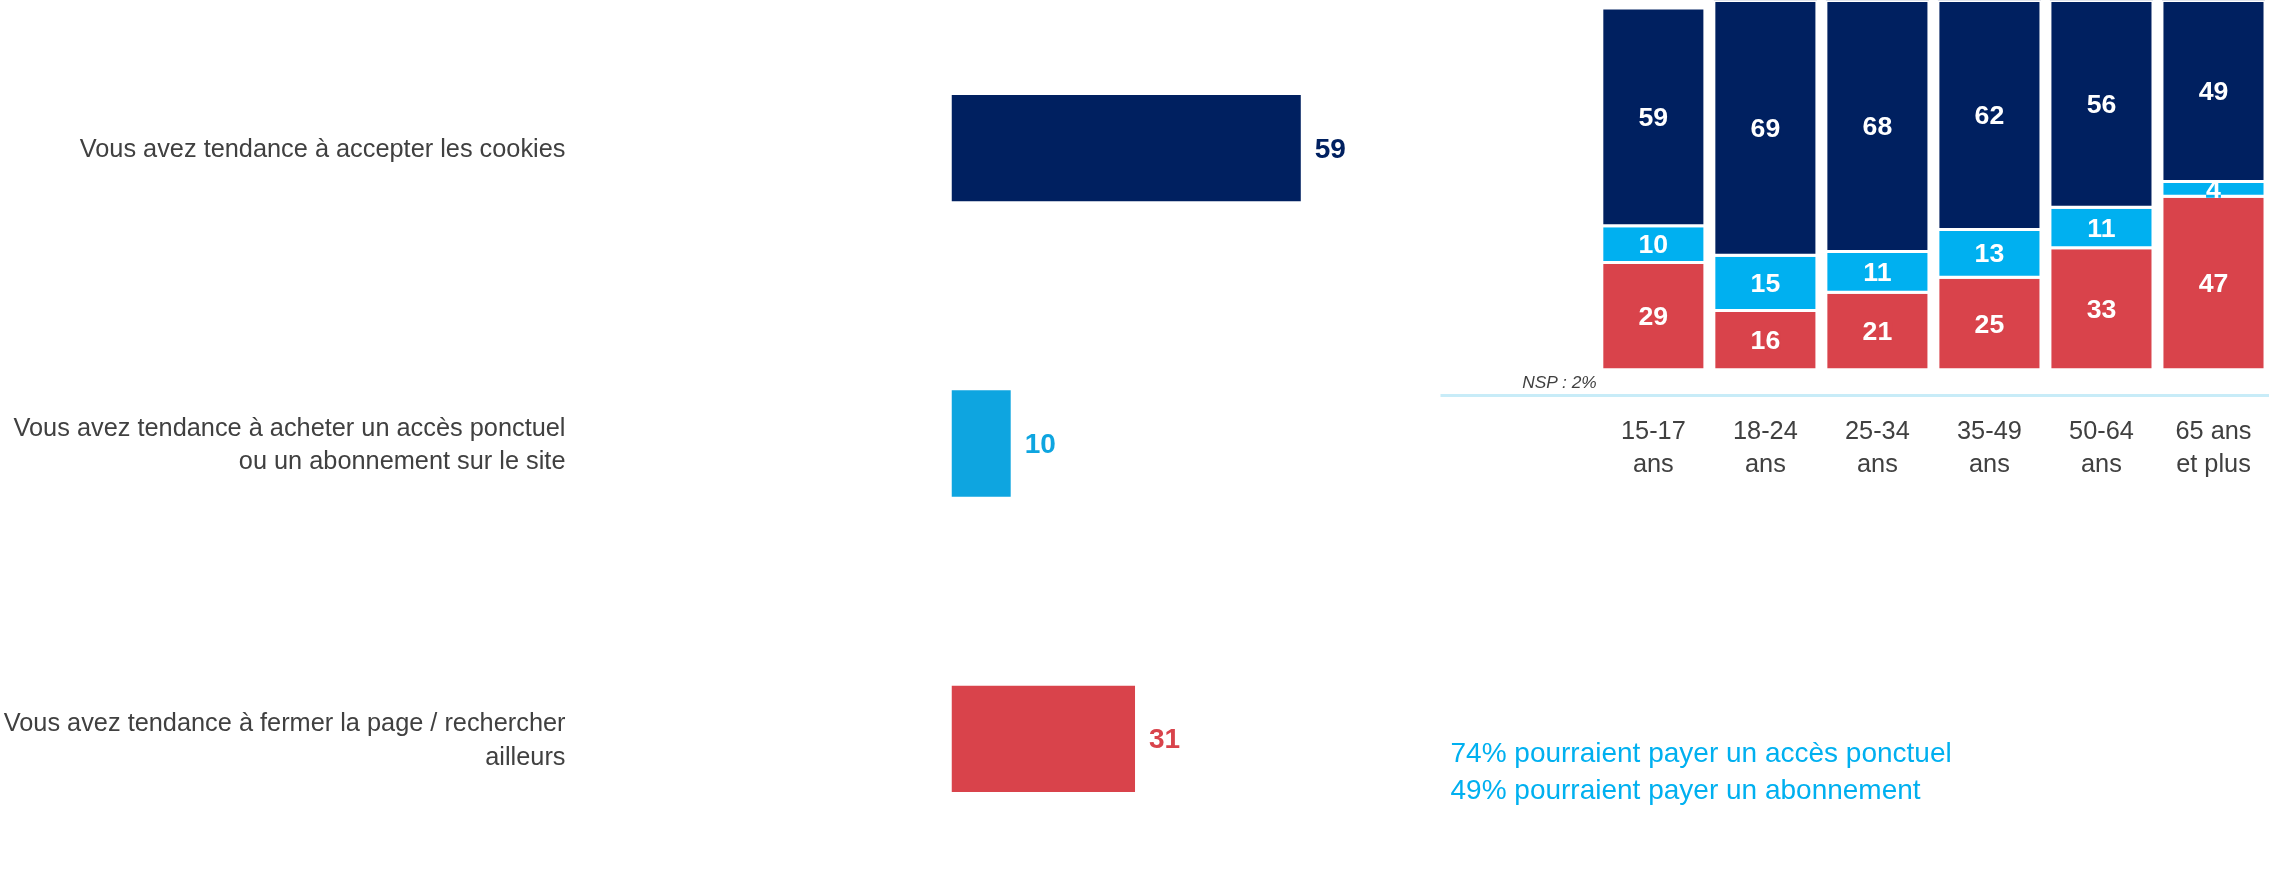 Image resolution: width=2269 pixels, height=886 pixels. Describe the element at coordinates (1765, 446) in the screenshot. I see `x-tick-label: 18-24 ans` at that location.